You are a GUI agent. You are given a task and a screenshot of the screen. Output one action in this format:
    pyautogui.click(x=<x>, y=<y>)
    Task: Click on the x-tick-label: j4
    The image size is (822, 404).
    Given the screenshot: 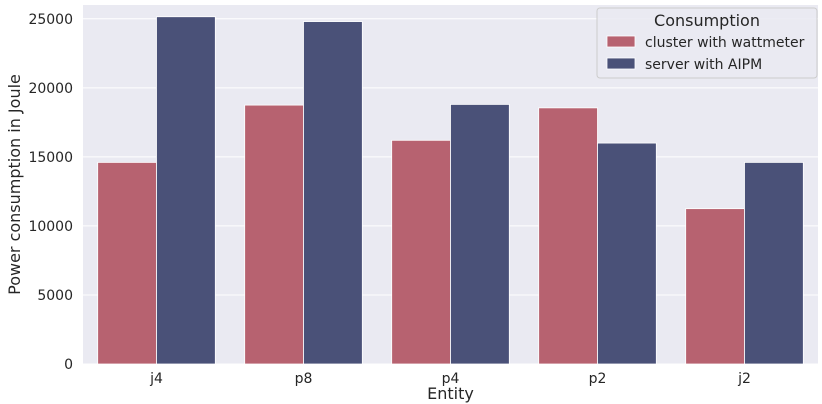 What is the action you would take?
    pyautogui.click(x=156, y=379)
    